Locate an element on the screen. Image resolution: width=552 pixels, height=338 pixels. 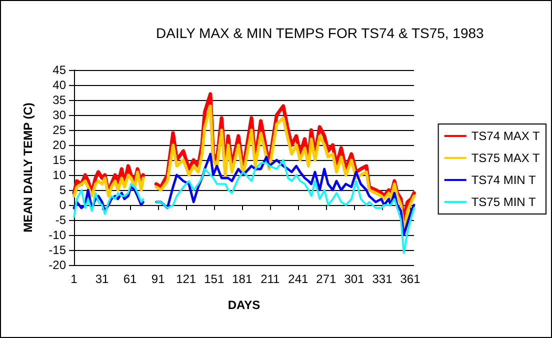
x-tick-label: 361 is located at coordinates (410, 279).